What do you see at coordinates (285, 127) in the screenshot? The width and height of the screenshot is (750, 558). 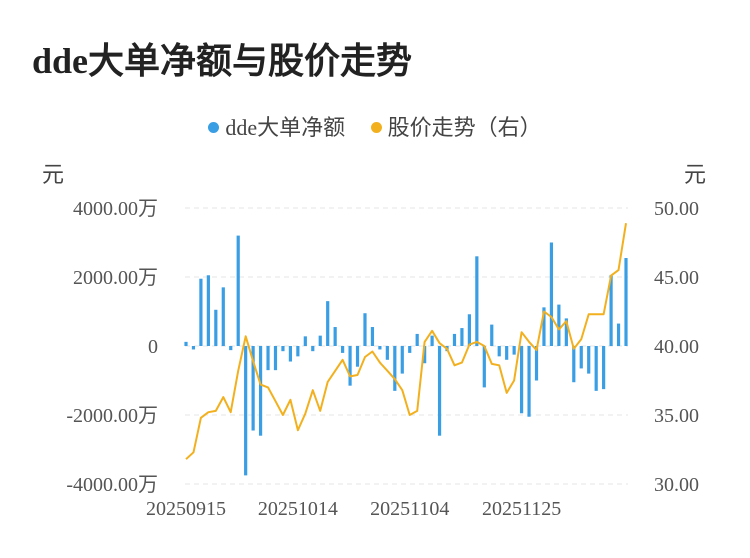 I see `legend-label-dde: dde大单净额` at bounding box center [285, 127].